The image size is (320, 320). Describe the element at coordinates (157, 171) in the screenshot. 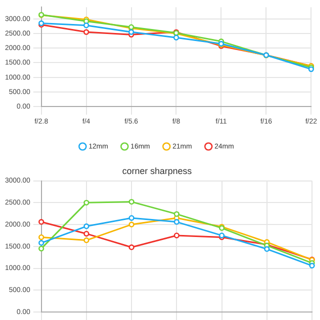

I see `chart-title: corner sharpness` at that location.